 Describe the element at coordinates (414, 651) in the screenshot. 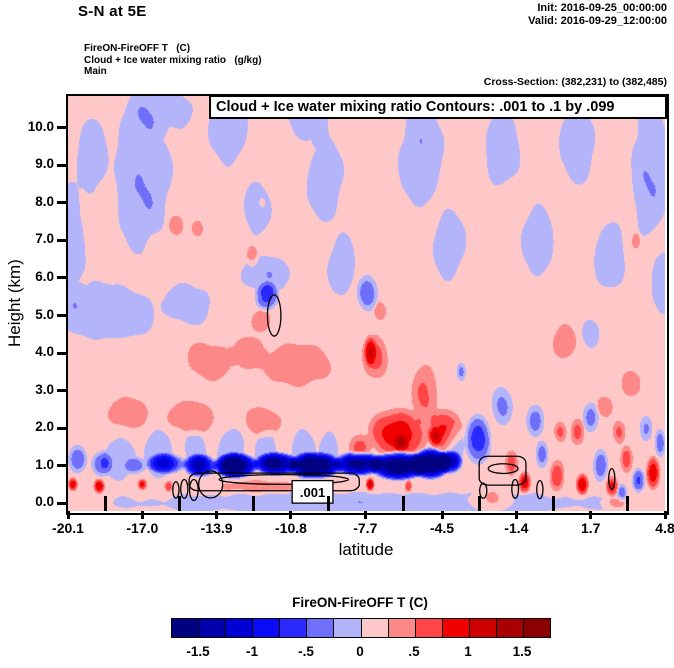

I see `colorbar-tick-label: .5` at that location.